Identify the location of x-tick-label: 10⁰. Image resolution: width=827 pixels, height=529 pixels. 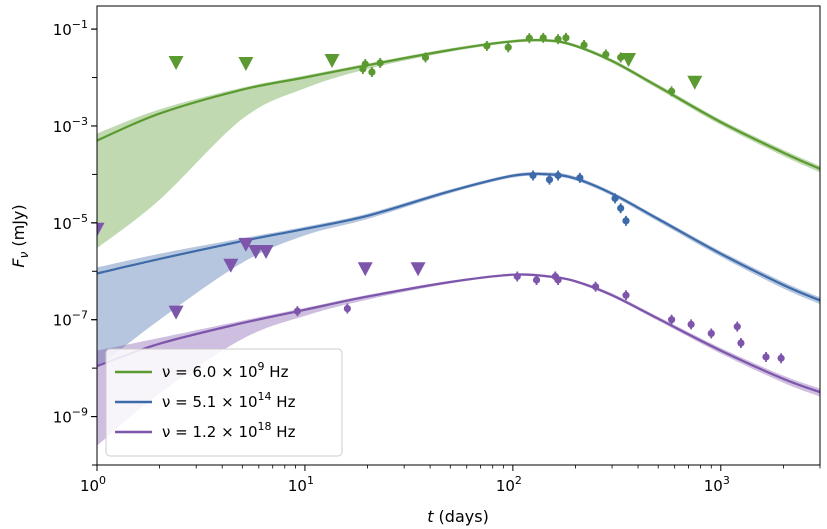
(93, 484).